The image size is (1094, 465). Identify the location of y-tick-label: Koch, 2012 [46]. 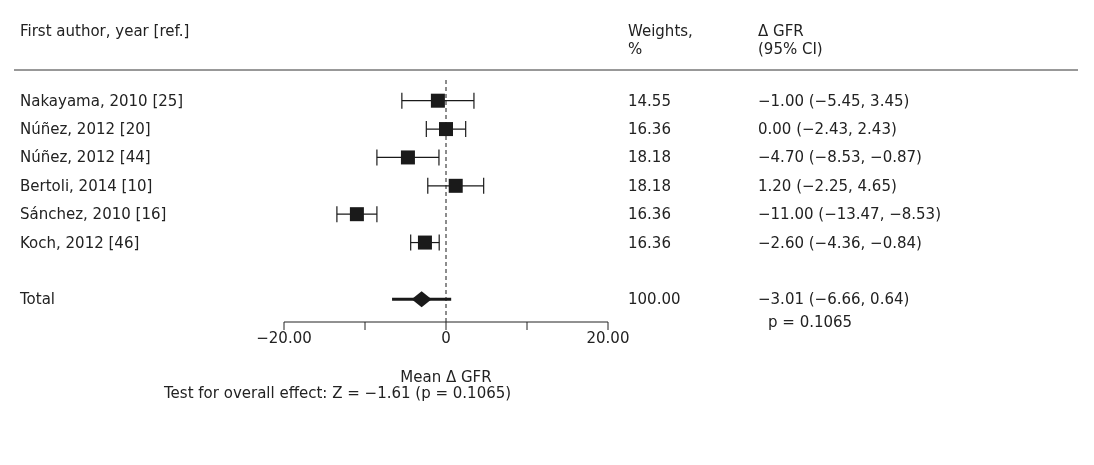
(80, 242).